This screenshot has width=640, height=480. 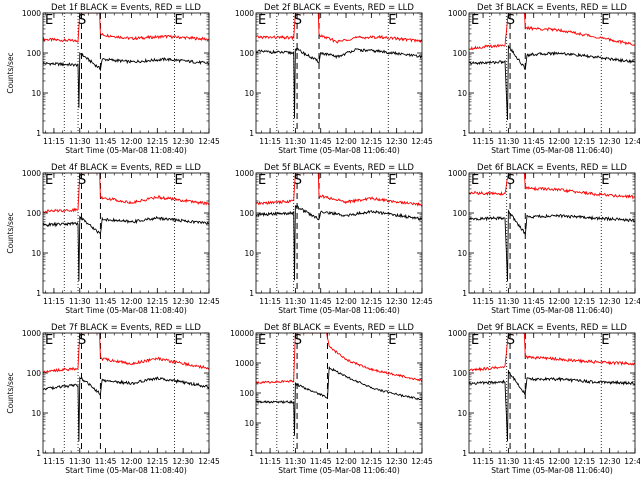 I want to click on chart-title: Det 3f BLACK = Events, RED = LLD, so click(x=552, y=8).